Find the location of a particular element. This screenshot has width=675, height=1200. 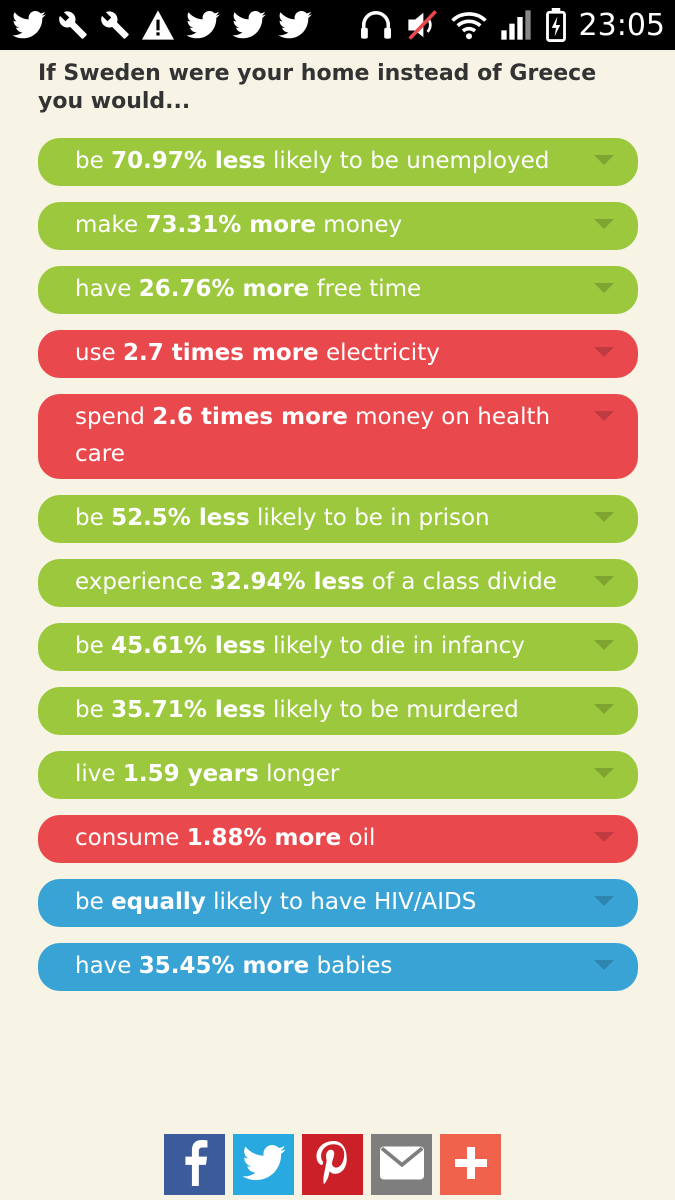

comparison-item: be 35.71% less likely to be murdered is located at coordinates (338, 711).